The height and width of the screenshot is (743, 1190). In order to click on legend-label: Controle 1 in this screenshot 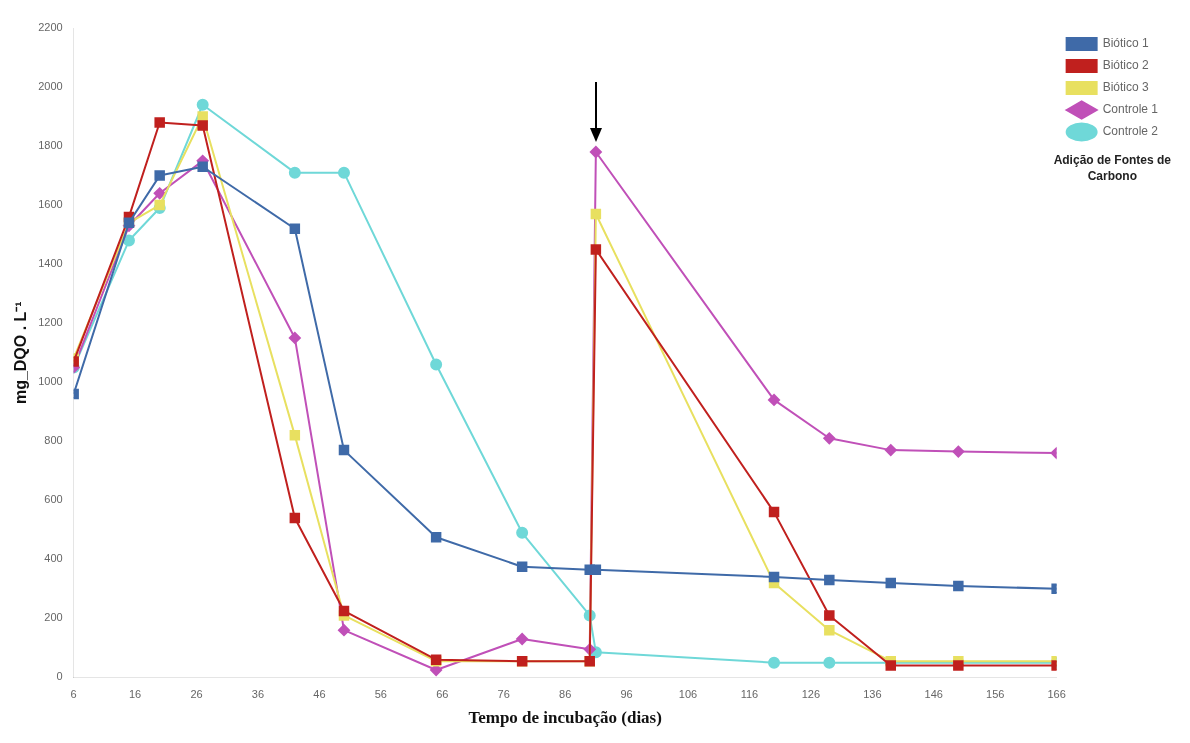, I will do `click(1130, 109)`.